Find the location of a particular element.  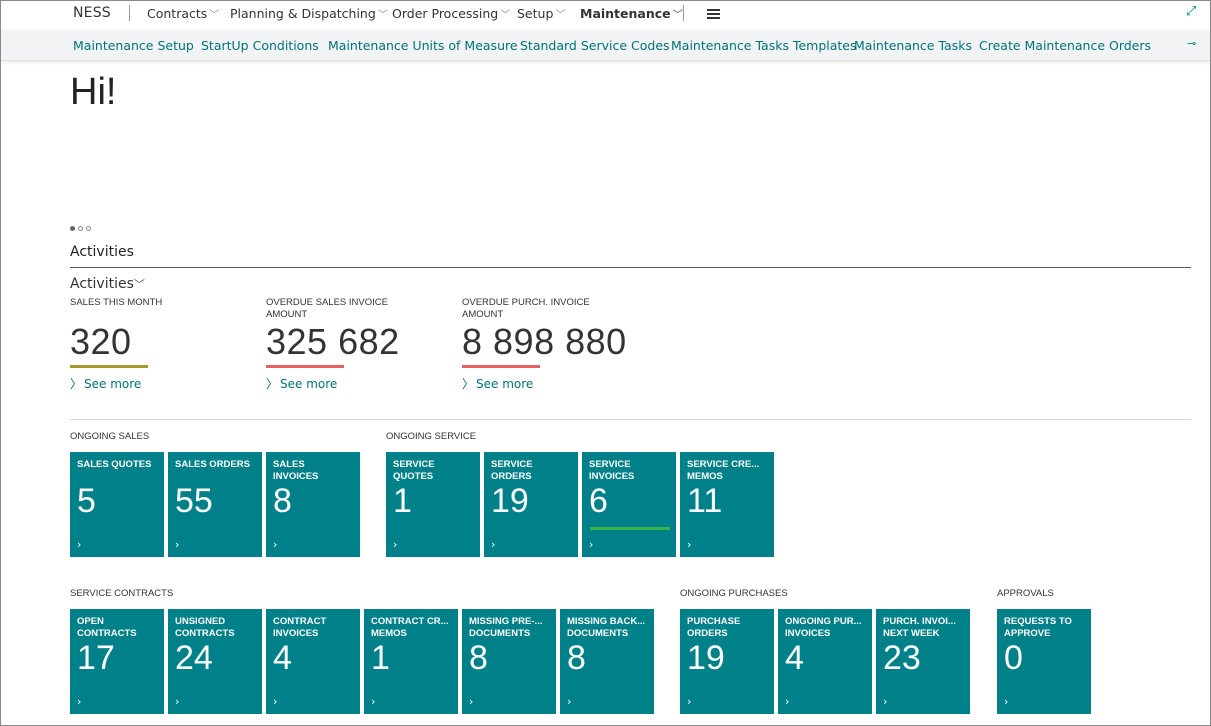

tile-value: 5 is located at coordinates (86, 501).